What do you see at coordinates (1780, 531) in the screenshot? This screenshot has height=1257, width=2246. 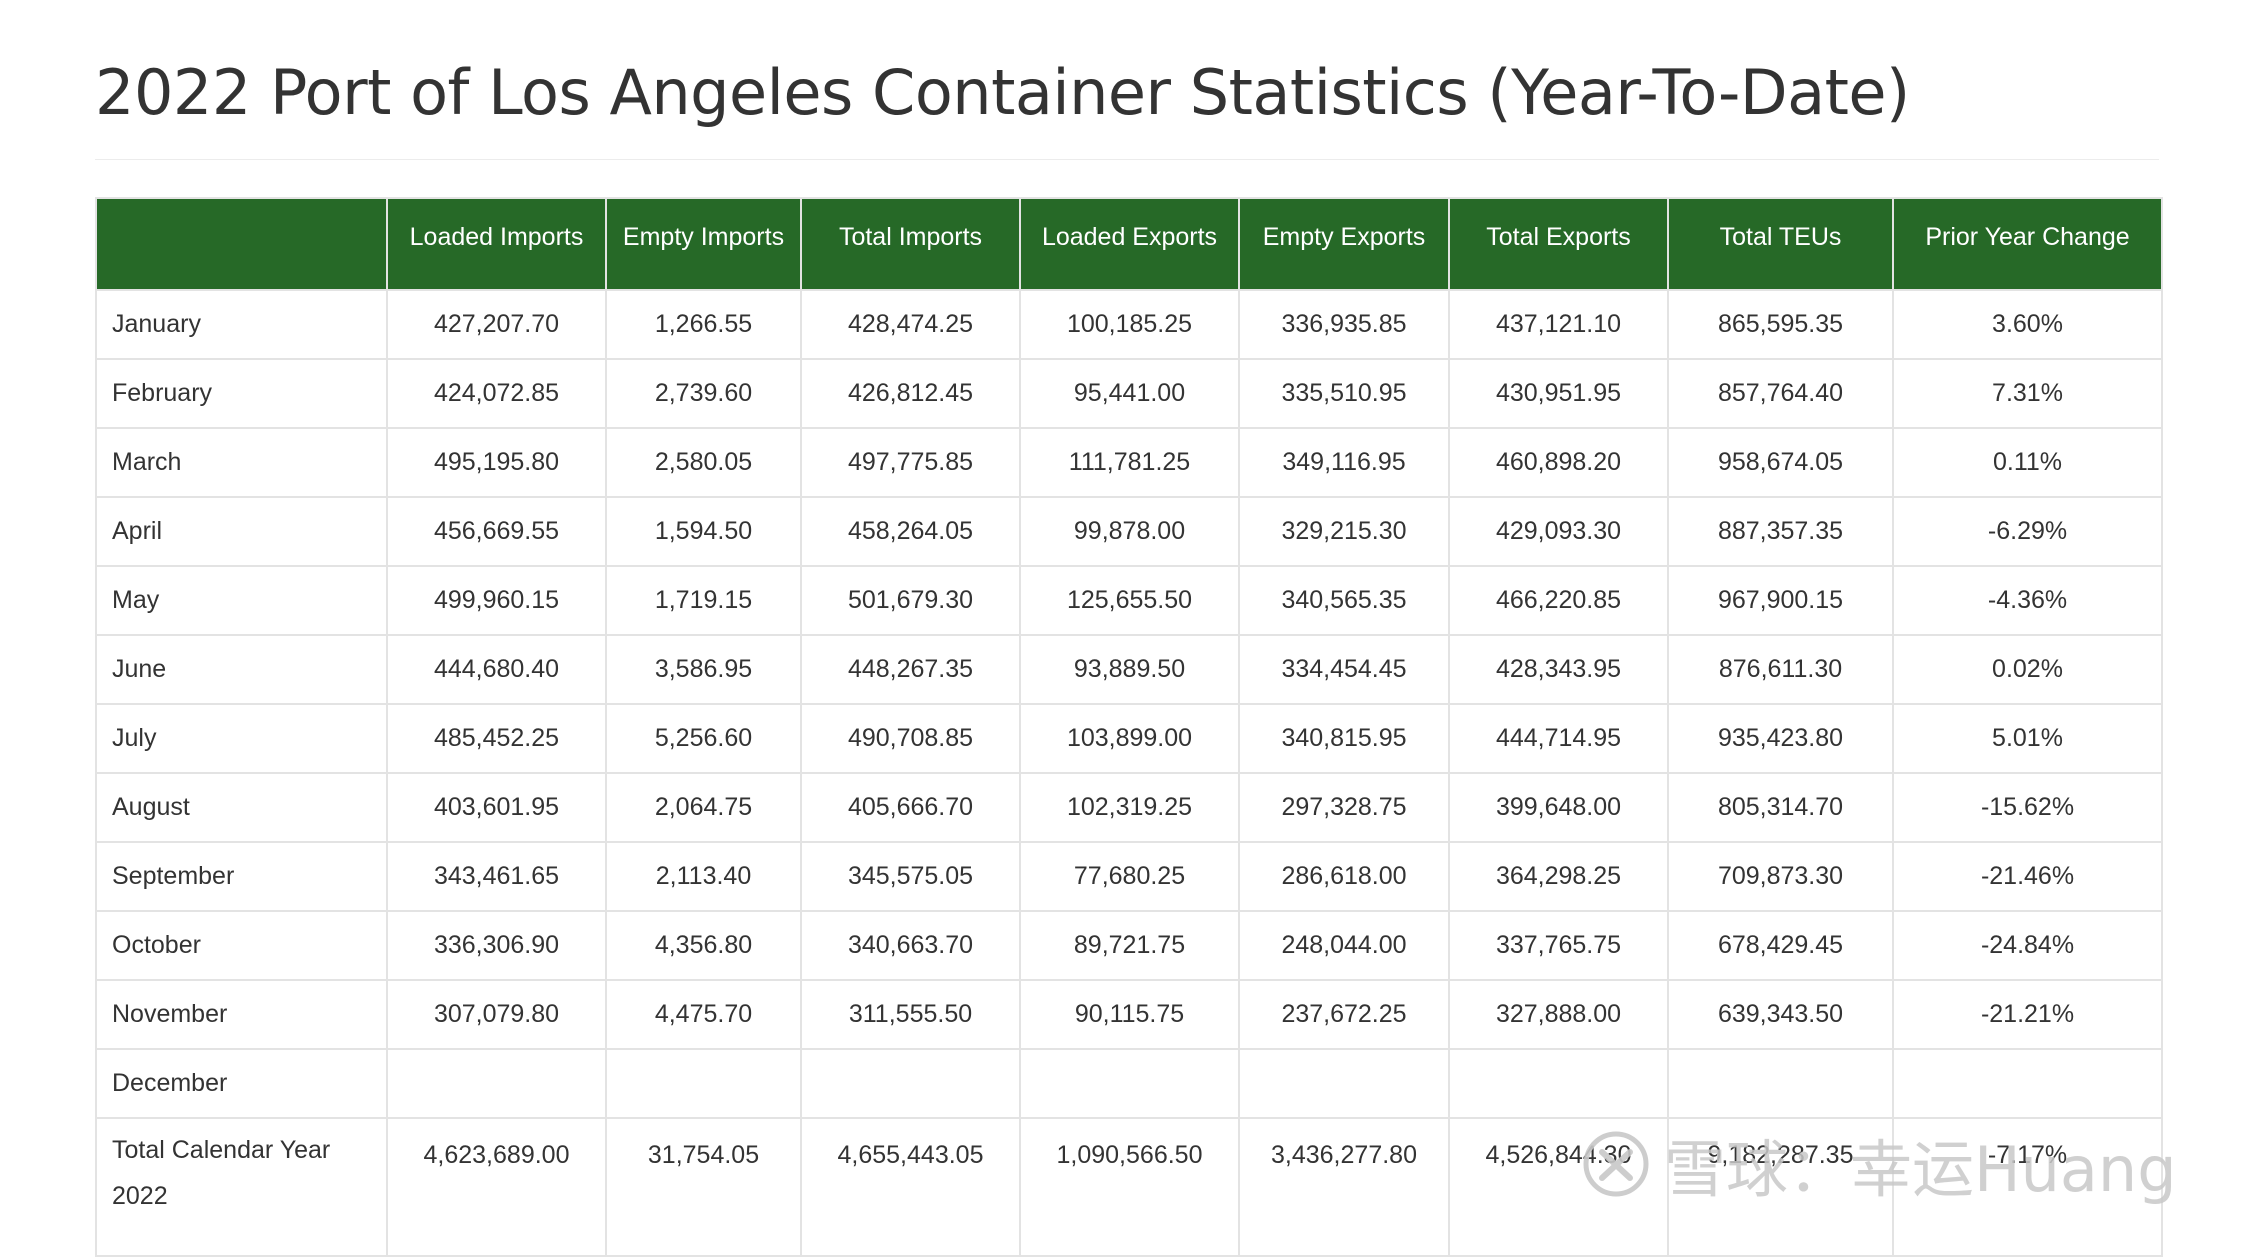 I see `cell-total-teus: 887,357.35` at bounding box center [1780, 531].